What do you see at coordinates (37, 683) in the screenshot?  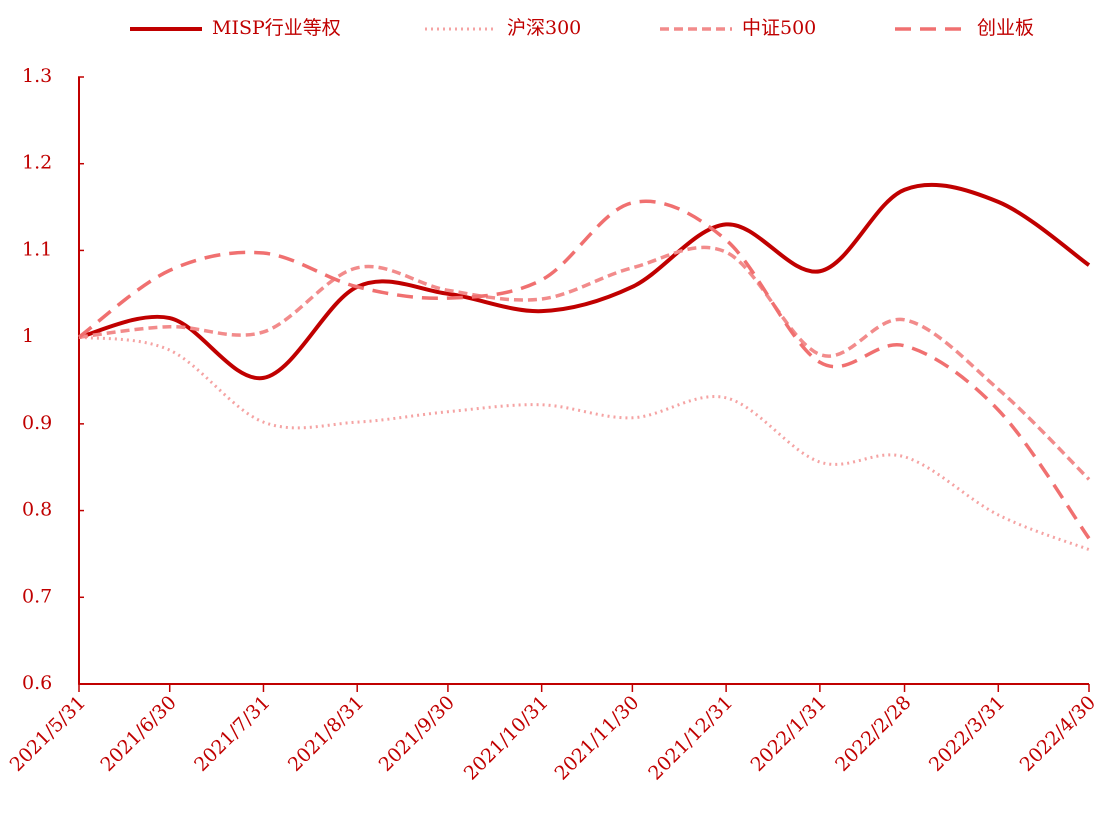 I see `y-tick-label: 0.6` at bounding box center [37, 683].